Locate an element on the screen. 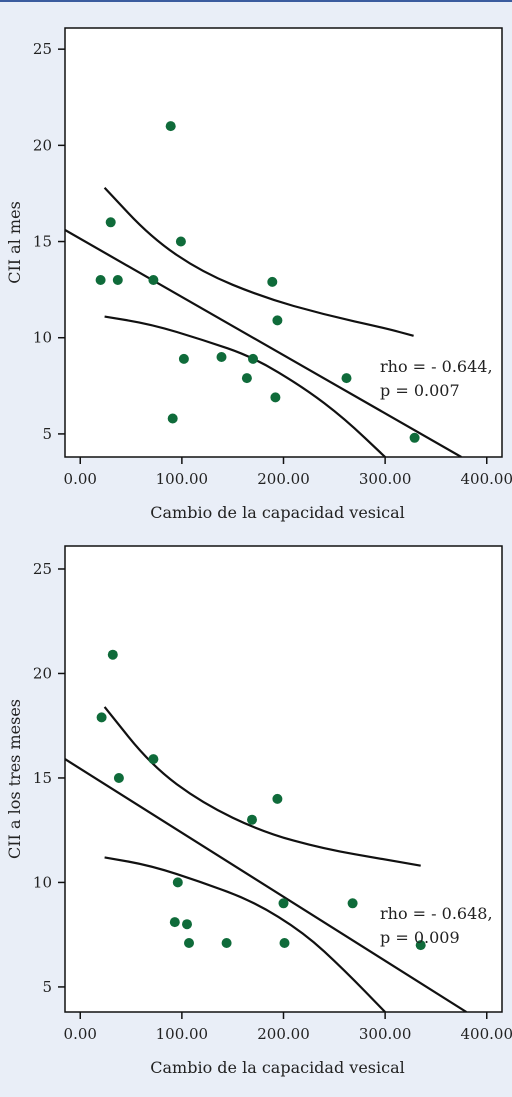 The height and width of the screenshot is (1097, 512). rho-annotation: rho = - 0.648, is located at coordinates (436, 913).